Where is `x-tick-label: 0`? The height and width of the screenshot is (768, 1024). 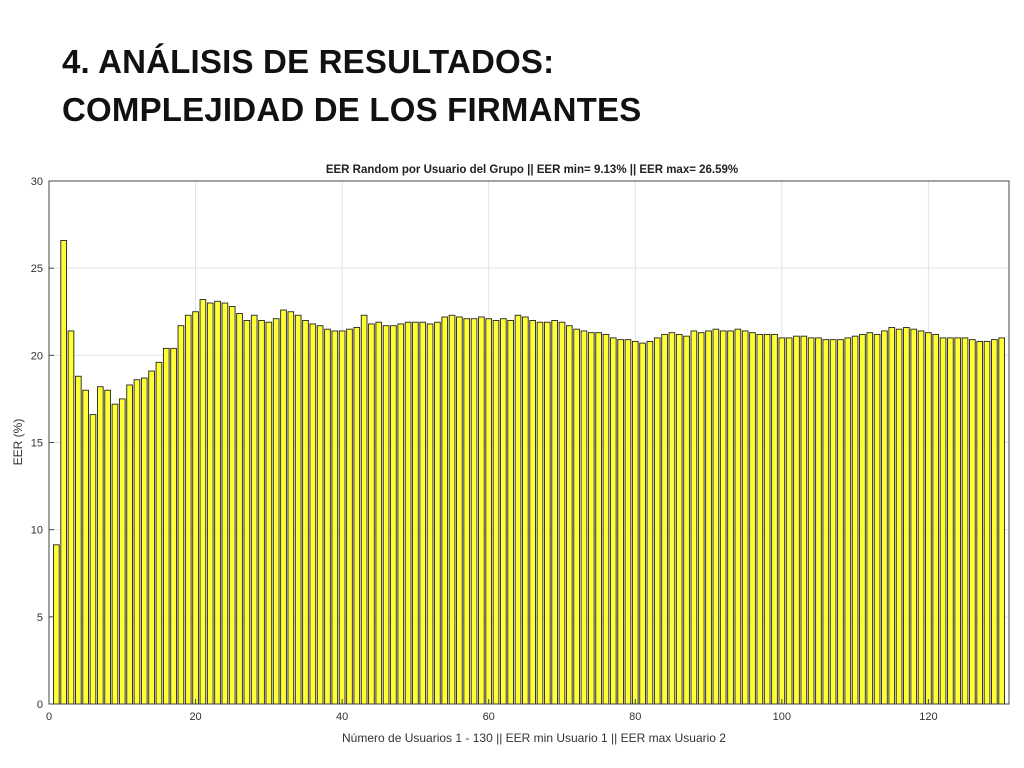
x-tick-label: 0 is located at coordinates (49, 717).